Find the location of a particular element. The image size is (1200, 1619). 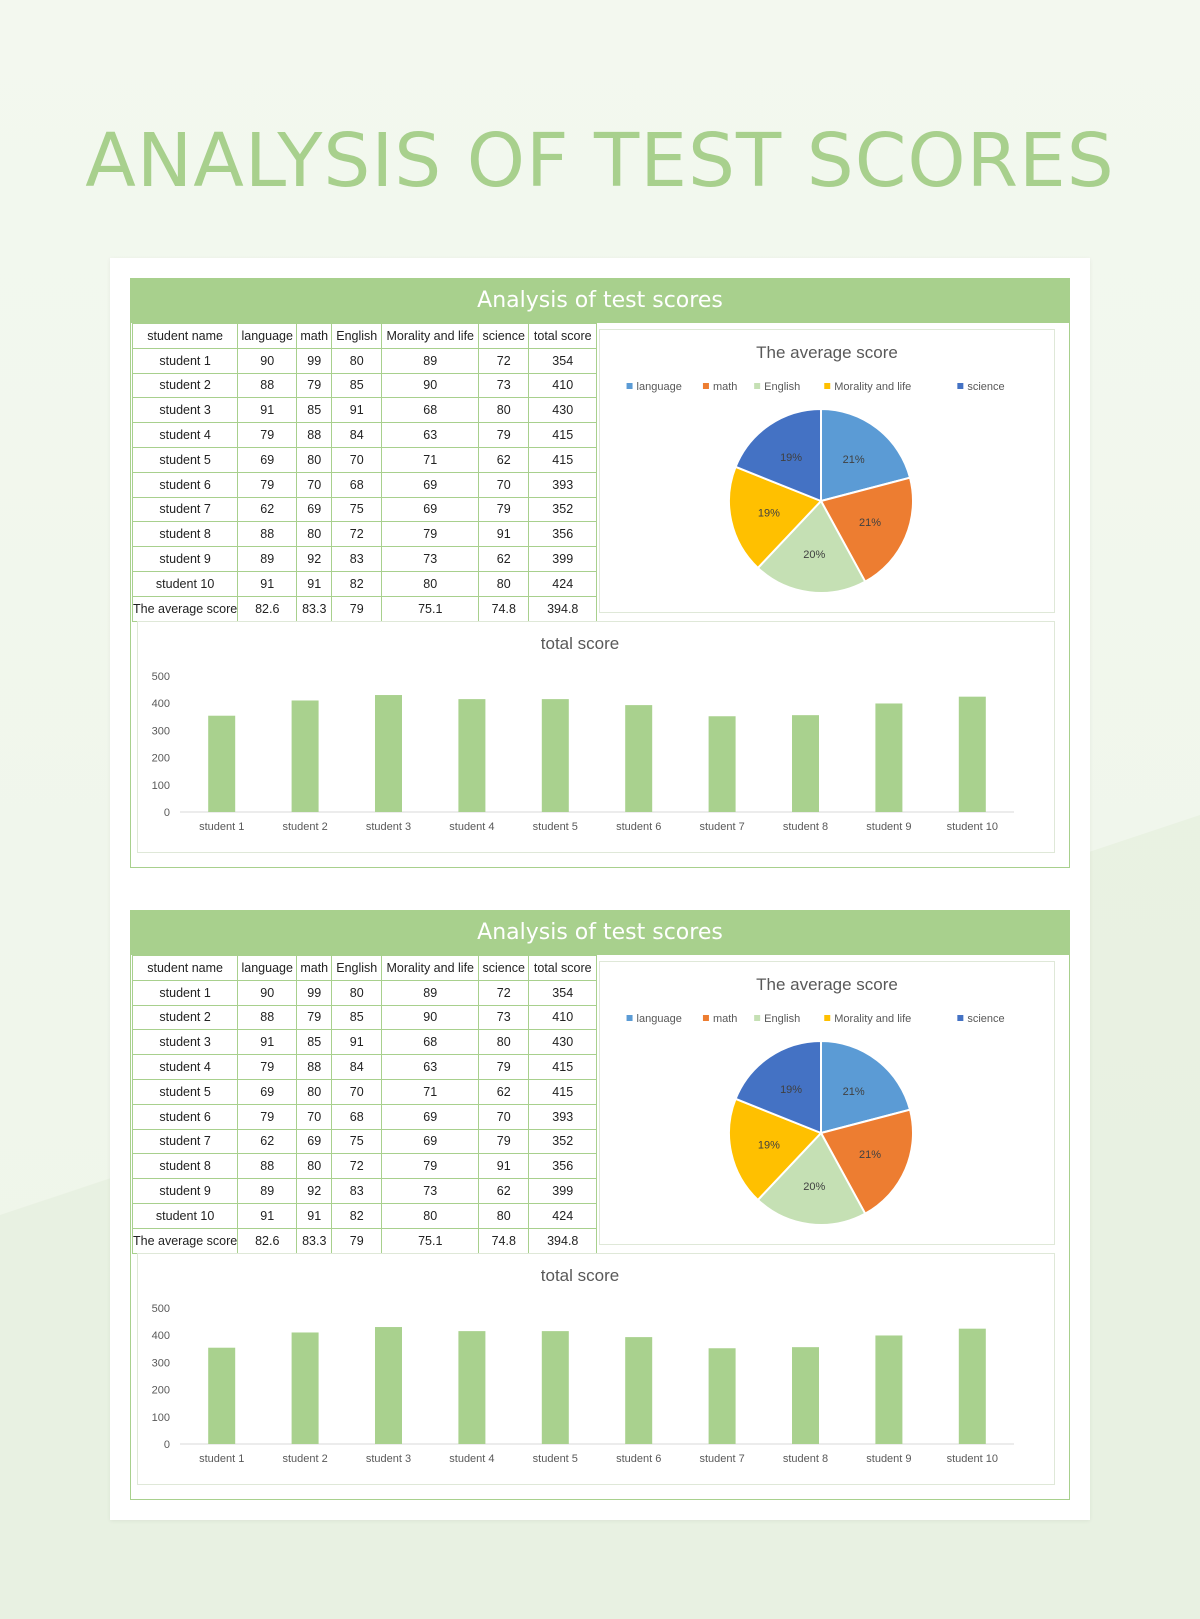

table-row: student 3 91 85 91 68 80 430 is located at coordinates (364, 1042).